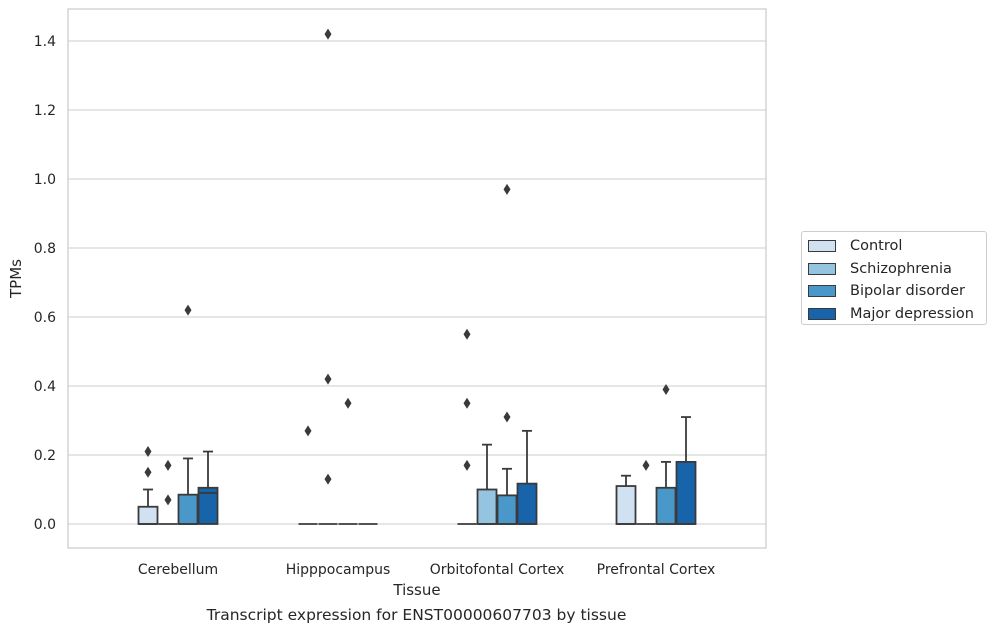  What do you see at coordinates (901, 268) in the screenshot?
I see `legend-label: Schizophrenia` at bounding box center [901, 268].